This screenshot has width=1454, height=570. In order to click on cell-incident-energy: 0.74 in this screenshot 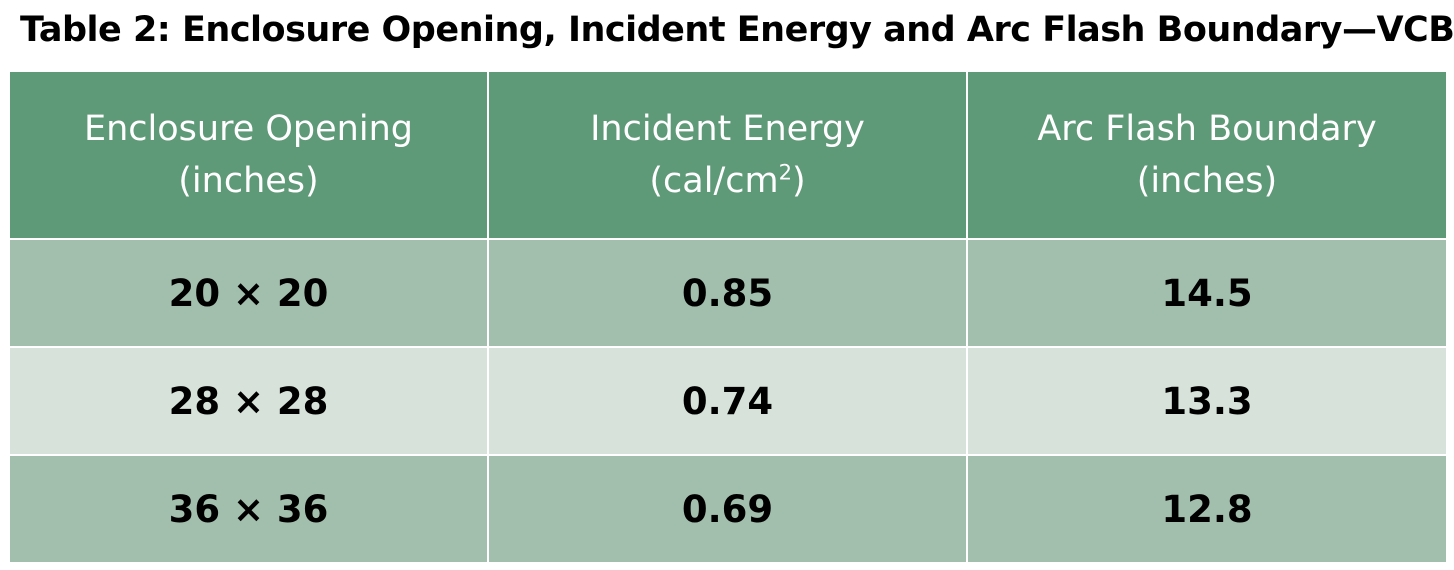, I will do `click(727, 401)`.